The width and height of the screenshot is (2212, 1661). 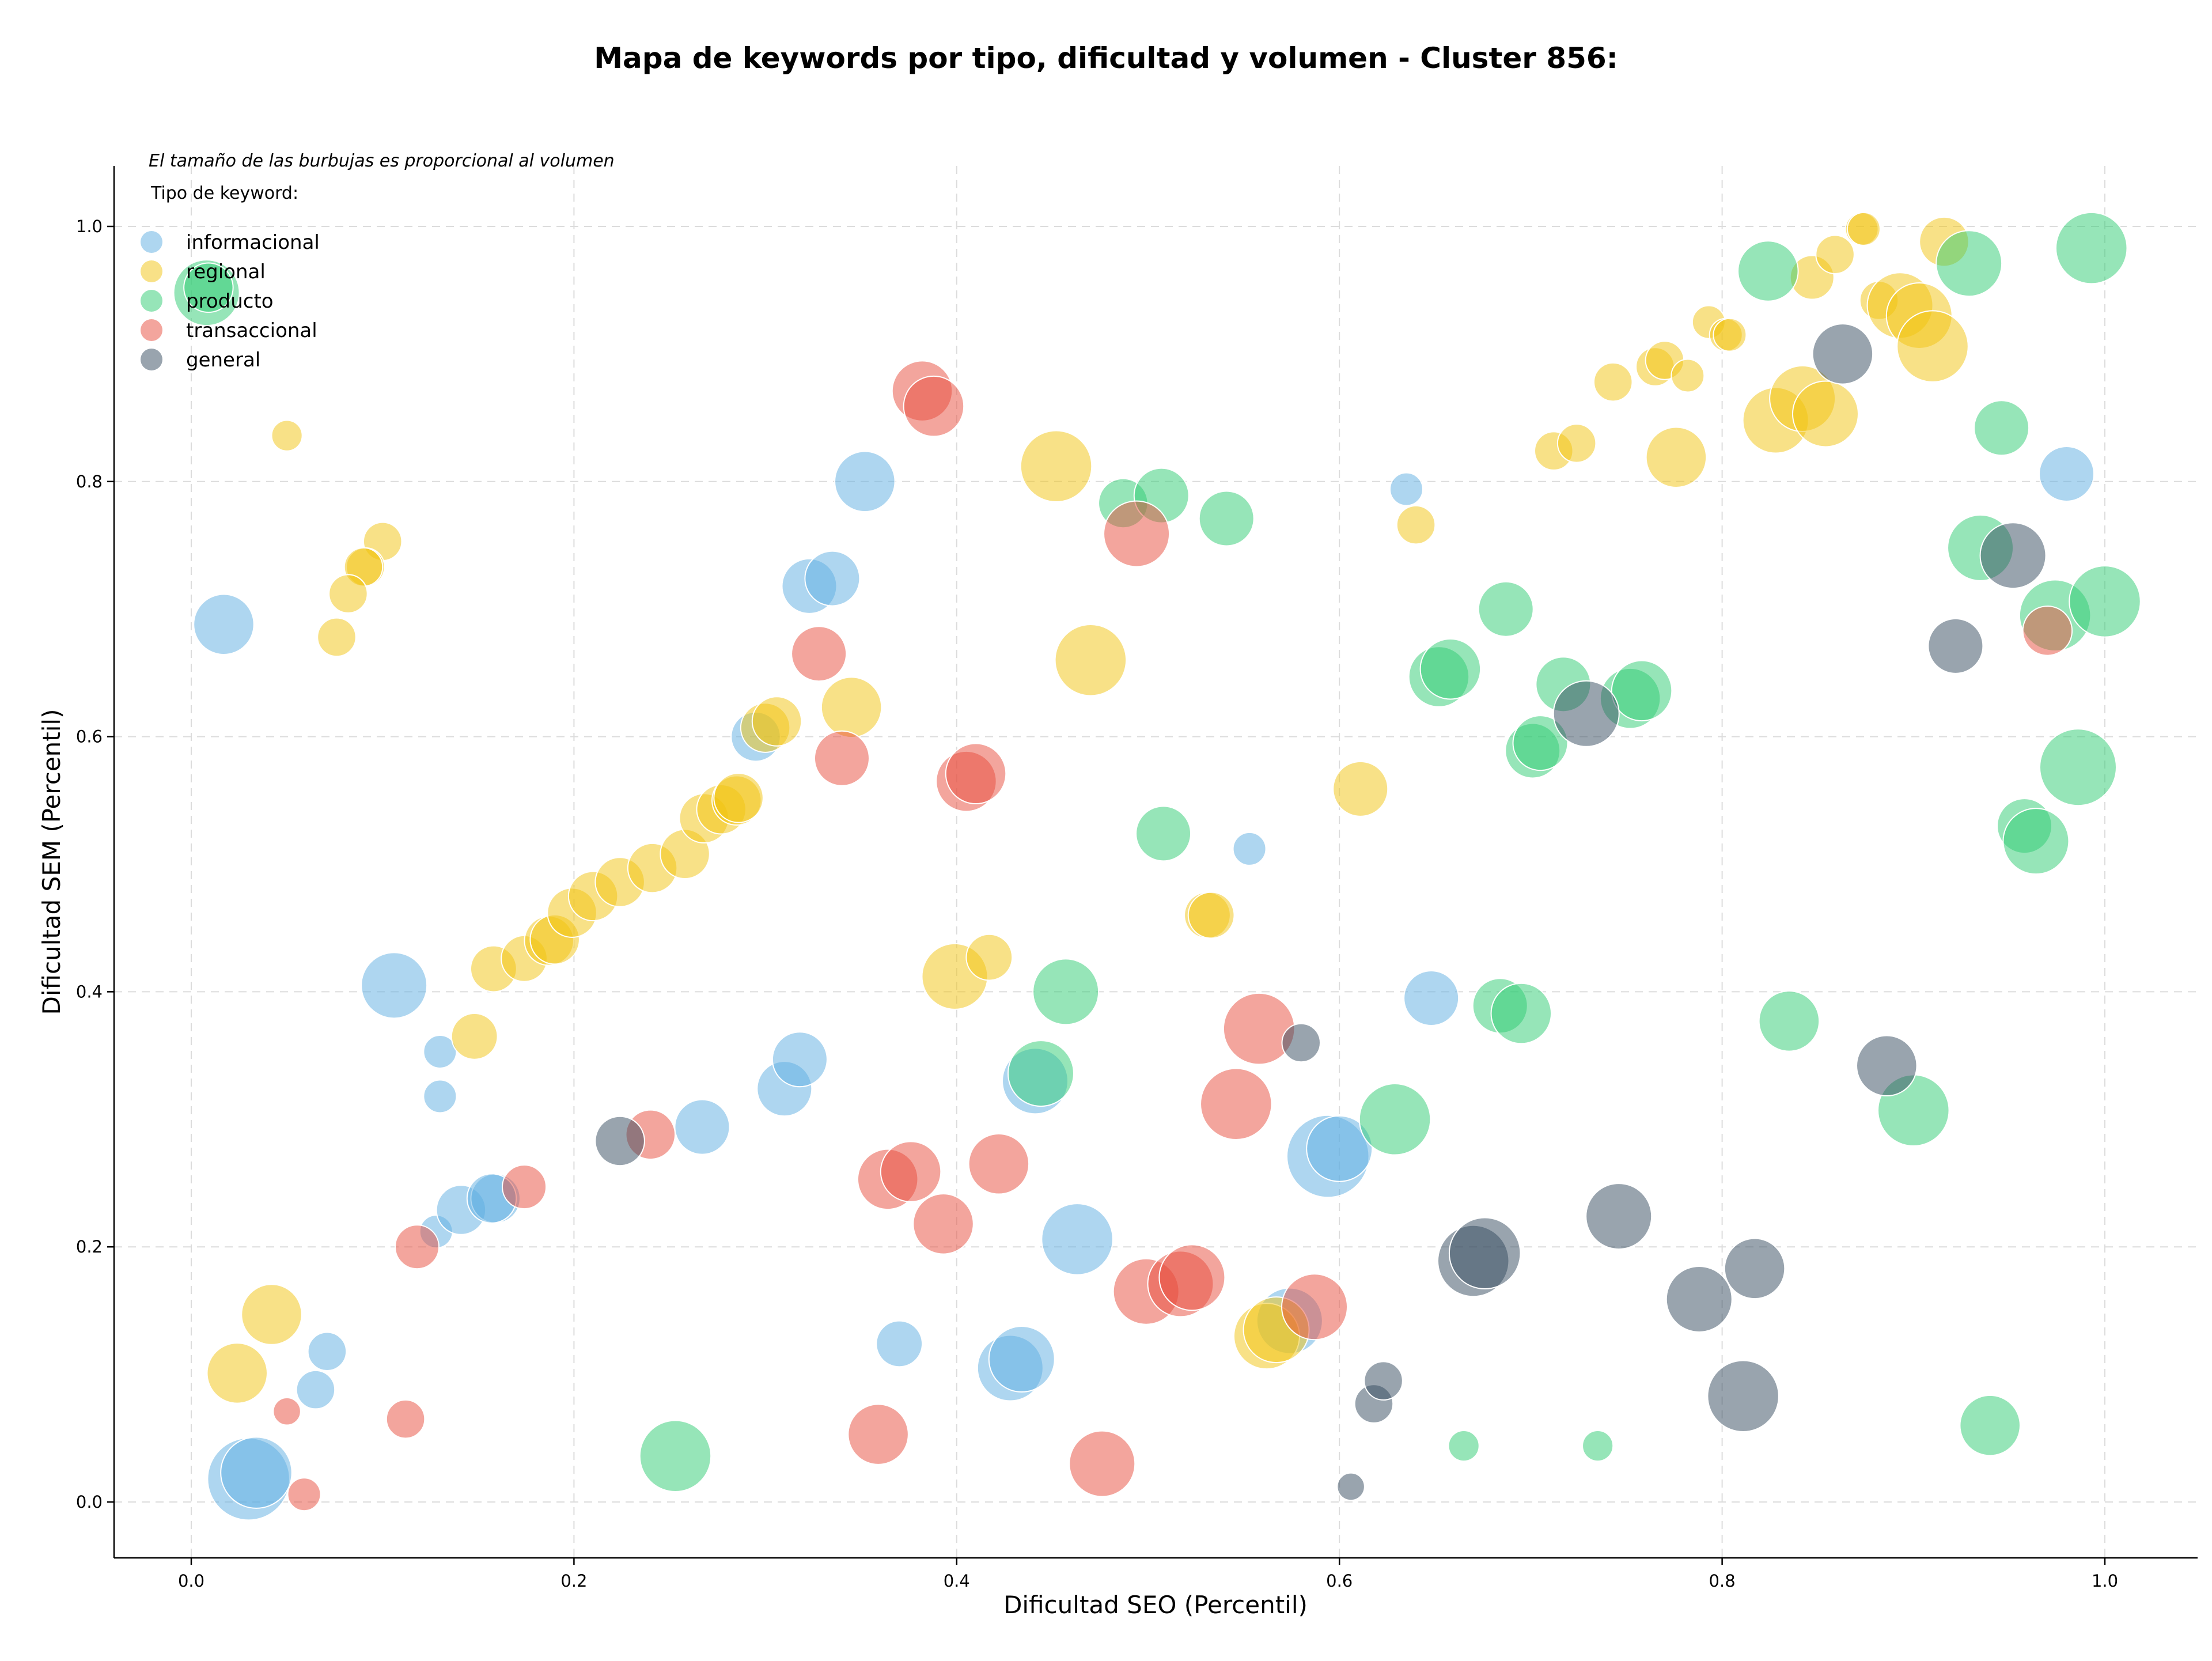 What do you see at coordinates (223, 360) in the screenshot?
I see `legend-label-general: general` at bounding box center [223, 360].